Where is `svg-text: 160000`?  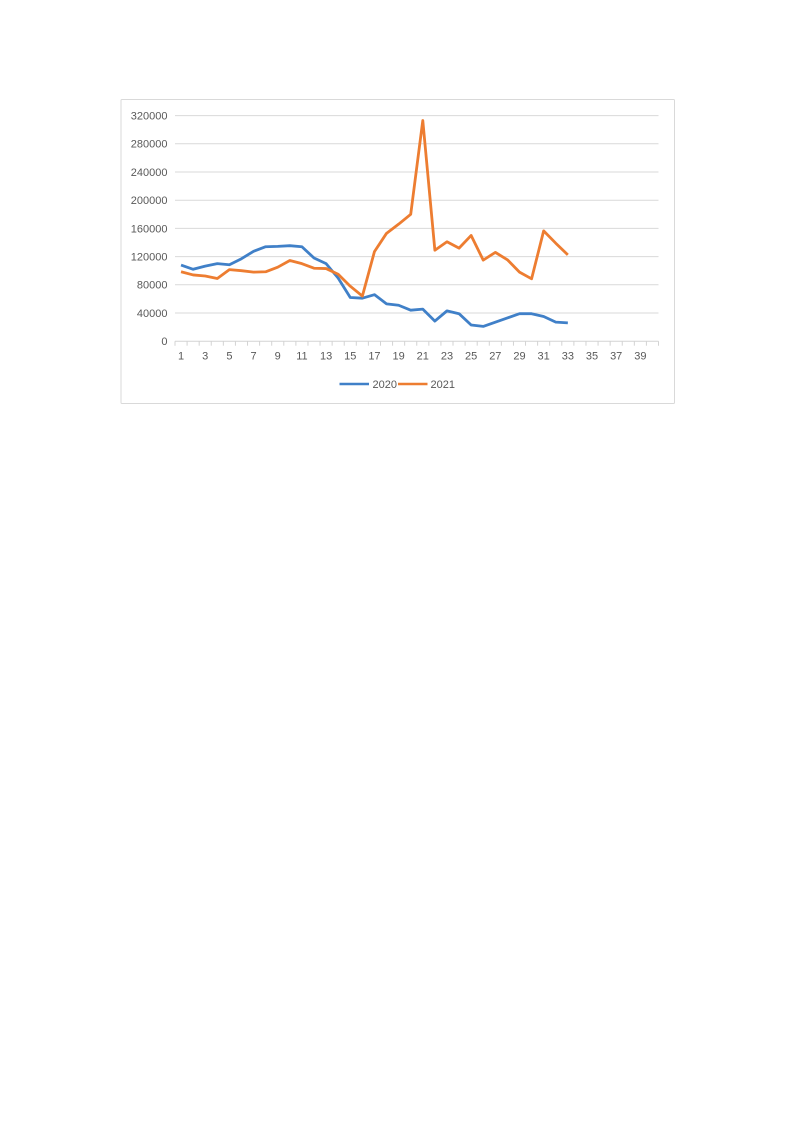 svg-text: 160000 is located at coordinates (149, 229).